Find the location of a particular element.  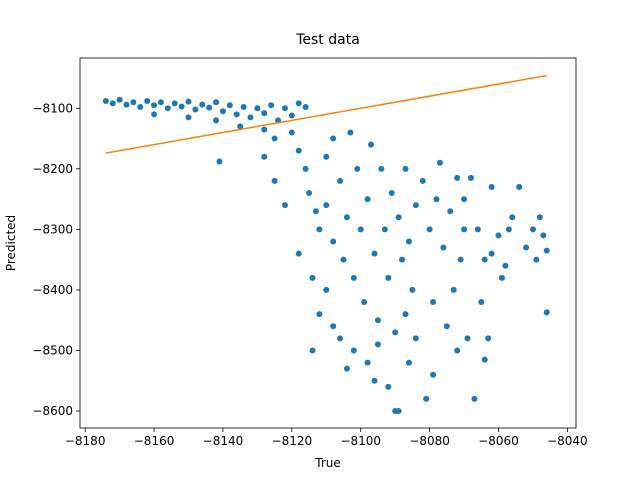

x-tick-label: −8040 is located at coordinates (567, 441).